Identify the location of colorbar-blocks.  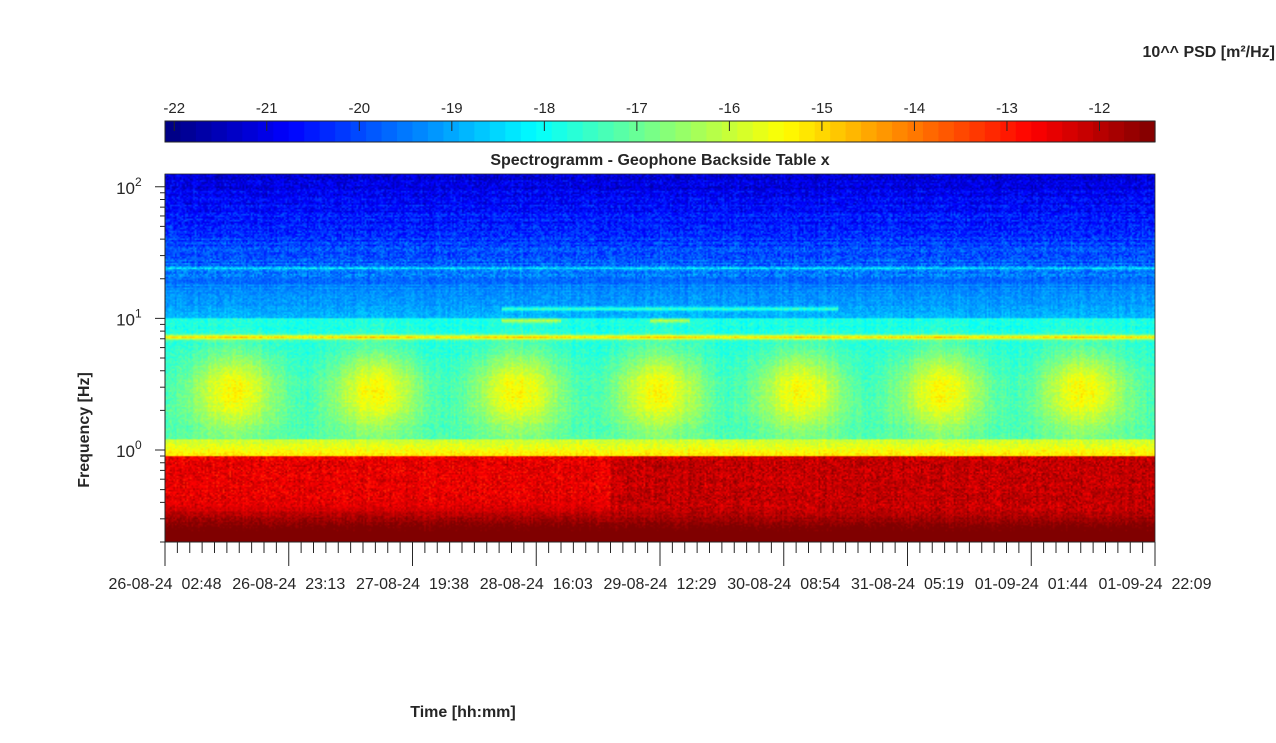
(660, 131).